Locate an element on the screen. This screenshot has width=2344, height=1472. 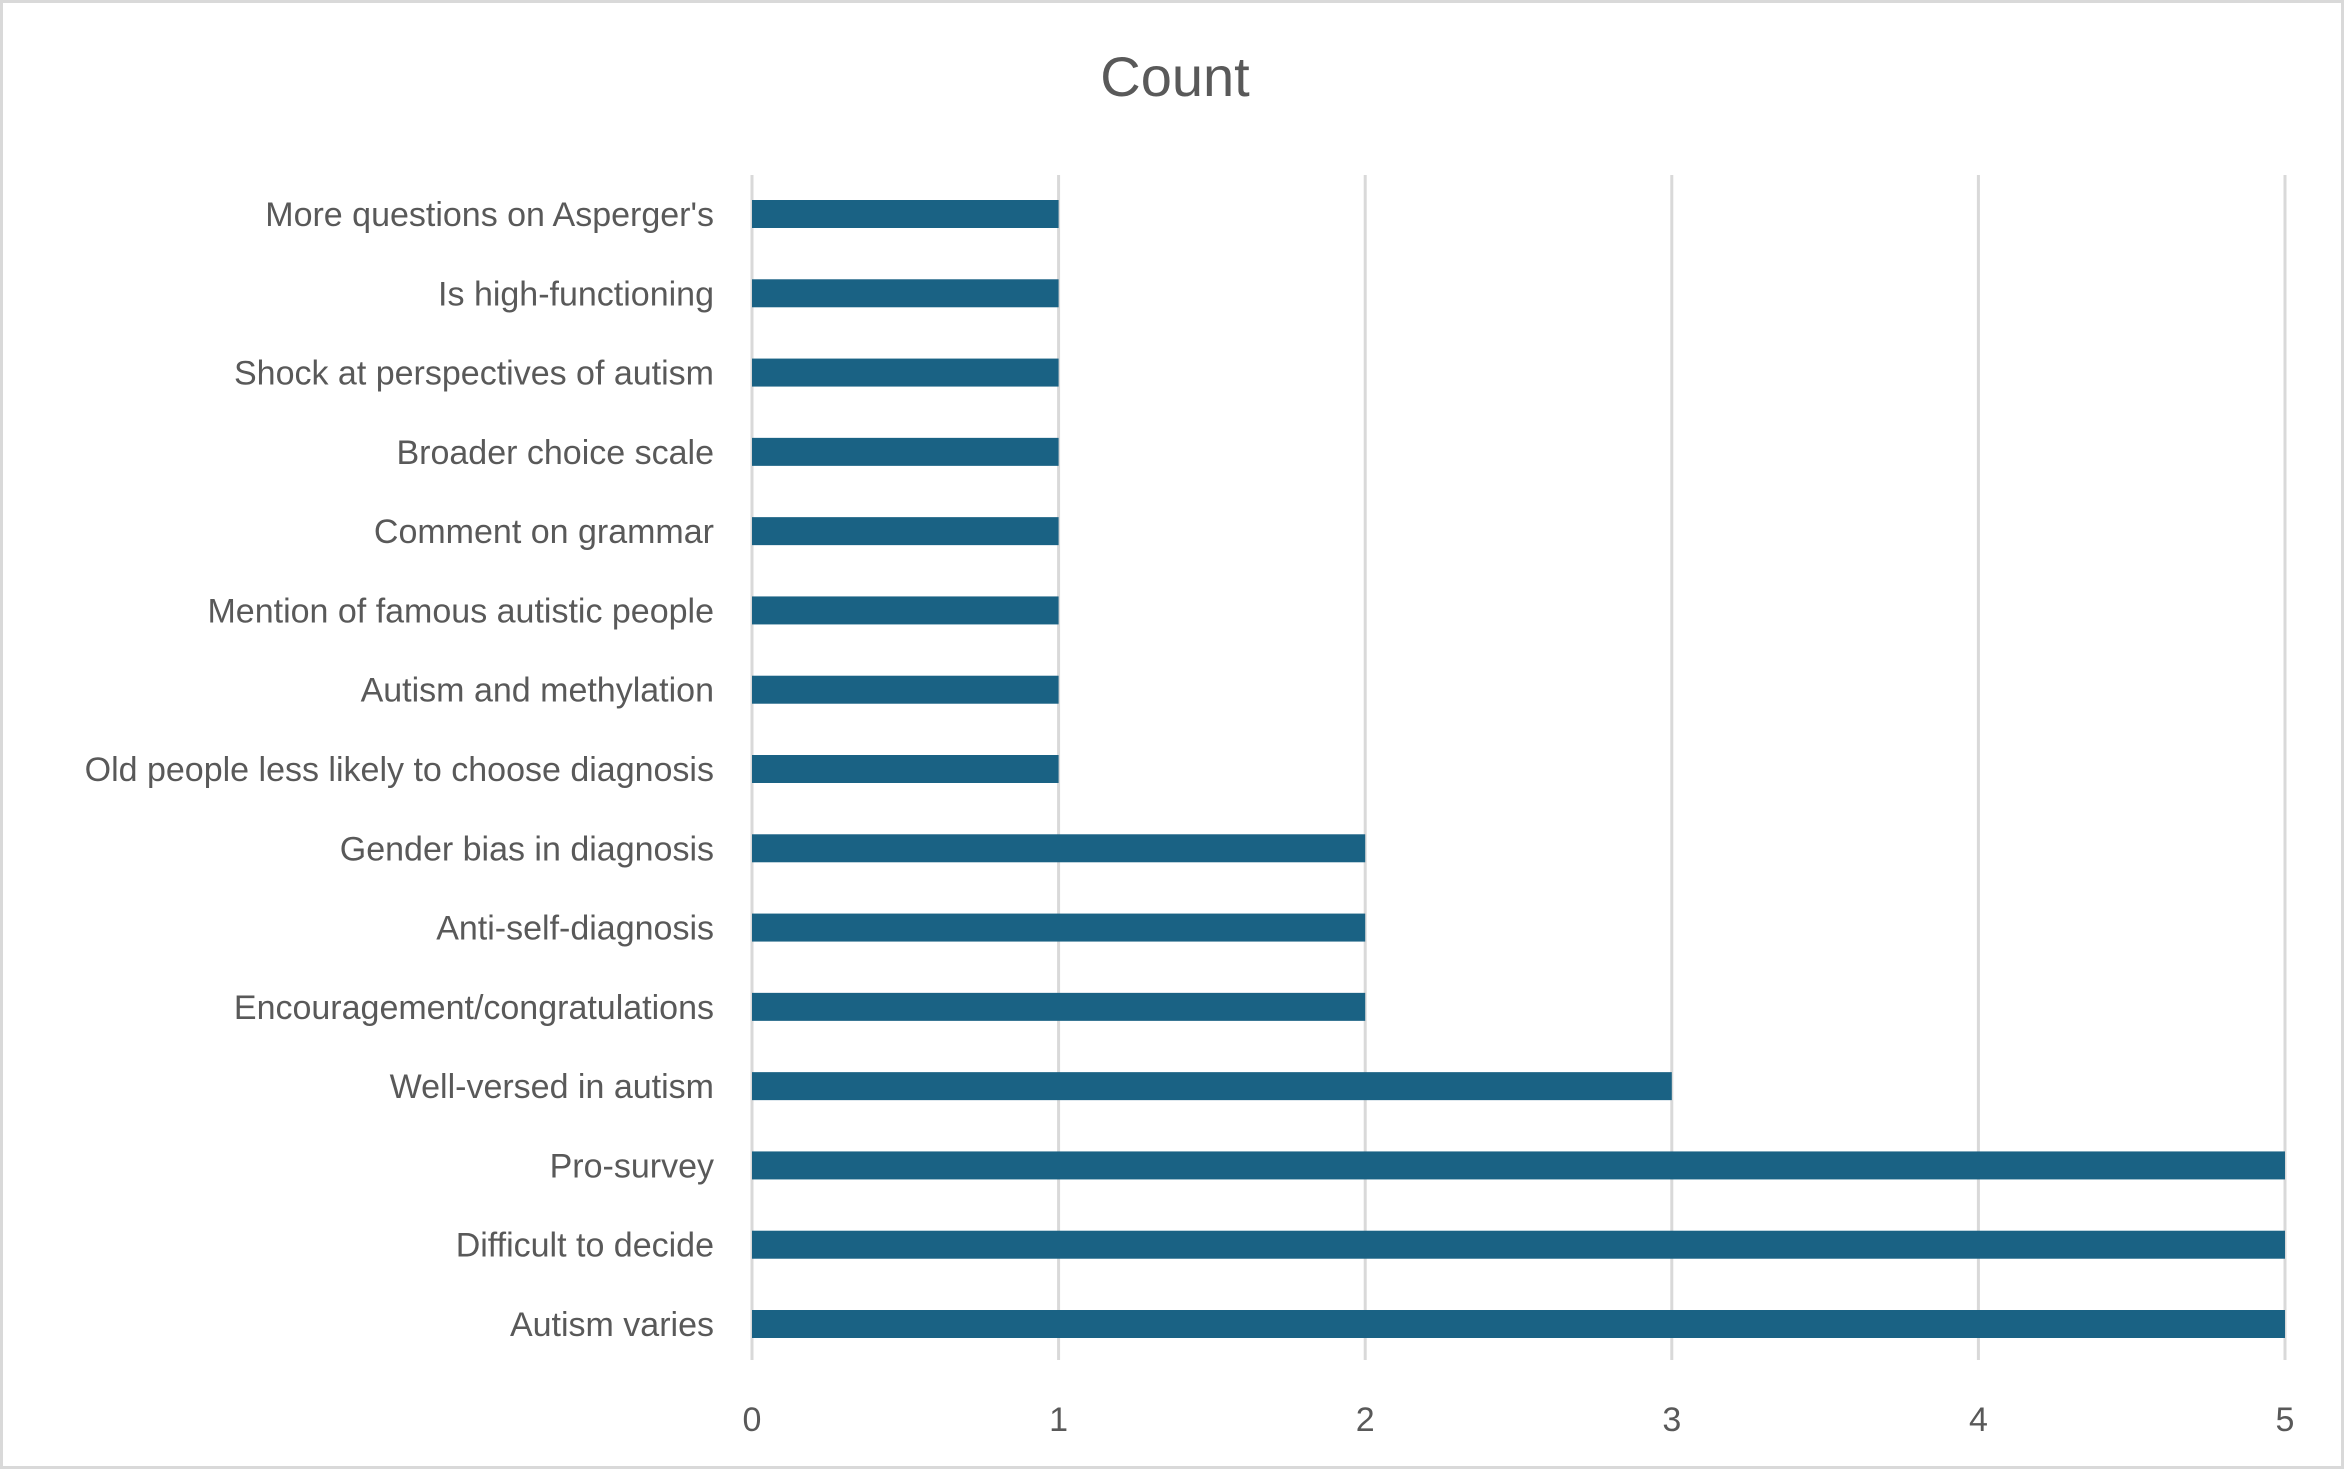
category-label: Well-versed in autism is located at coordinates (552, 1087).